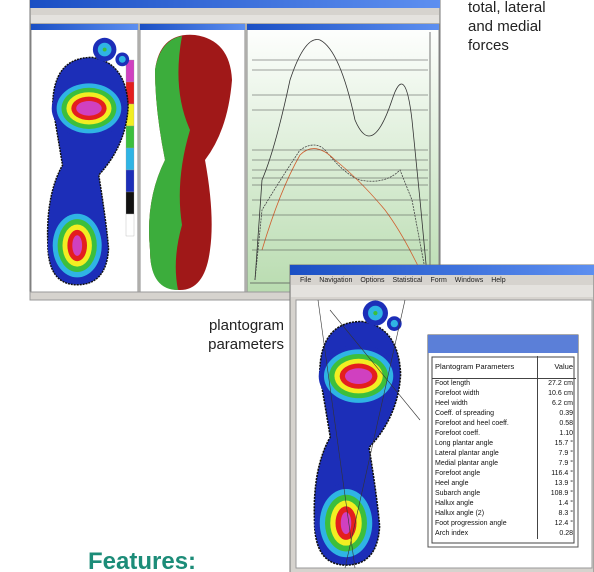 The image size is (594, 572). What do you see at coordinates (504, 454) in the screenshot?
I see `table-row: Lateral plantar angle 7.9 °` at bounding box center [504, 454].